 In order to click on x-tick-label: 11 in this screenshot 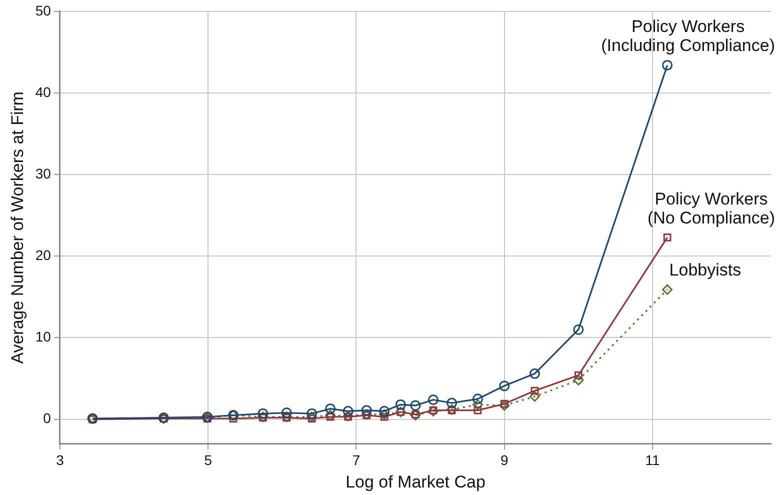, I will do `click(652, 460)`.